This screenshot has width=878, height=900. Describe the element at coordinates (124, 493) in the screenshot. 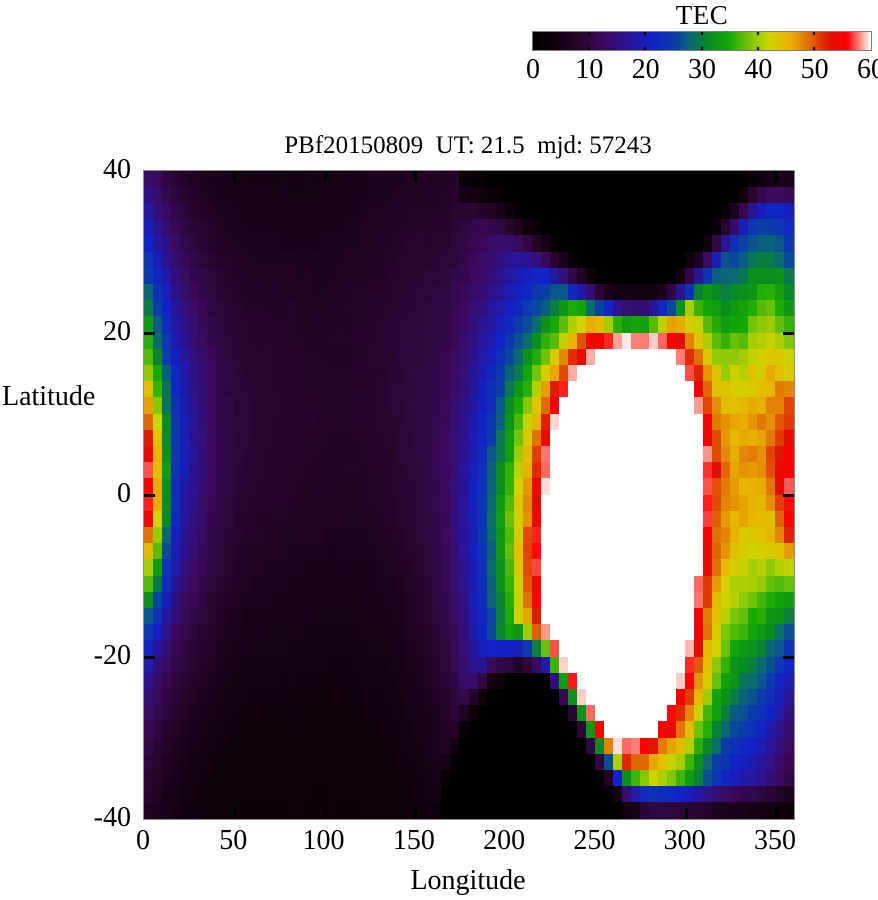

I see `y-tick-0: 0` at that location.